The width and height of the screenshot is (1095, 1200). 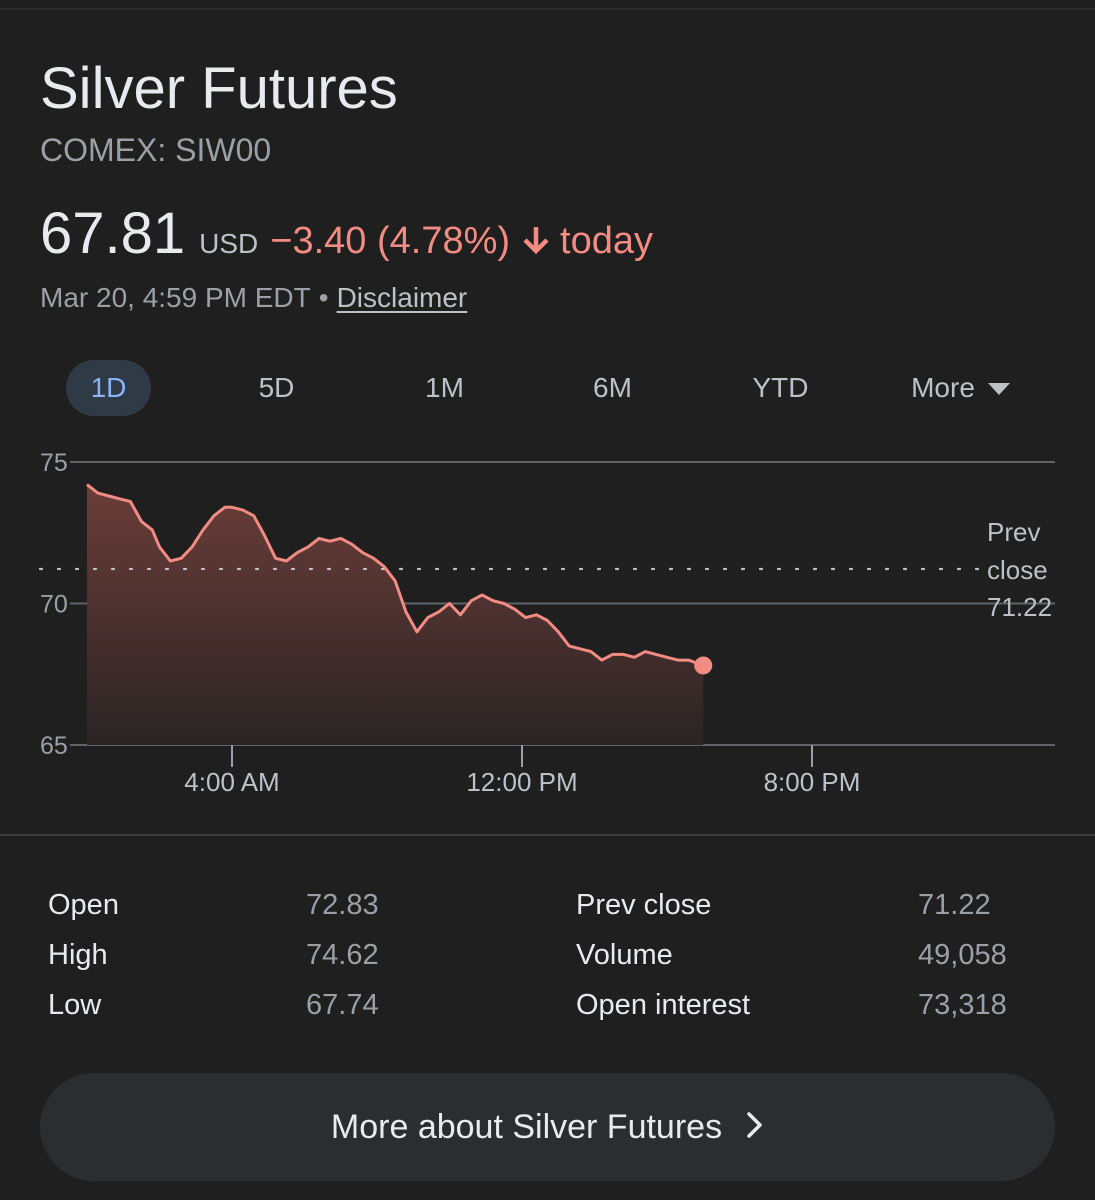 I want to click on top-divider, so click(x=547, y=9).